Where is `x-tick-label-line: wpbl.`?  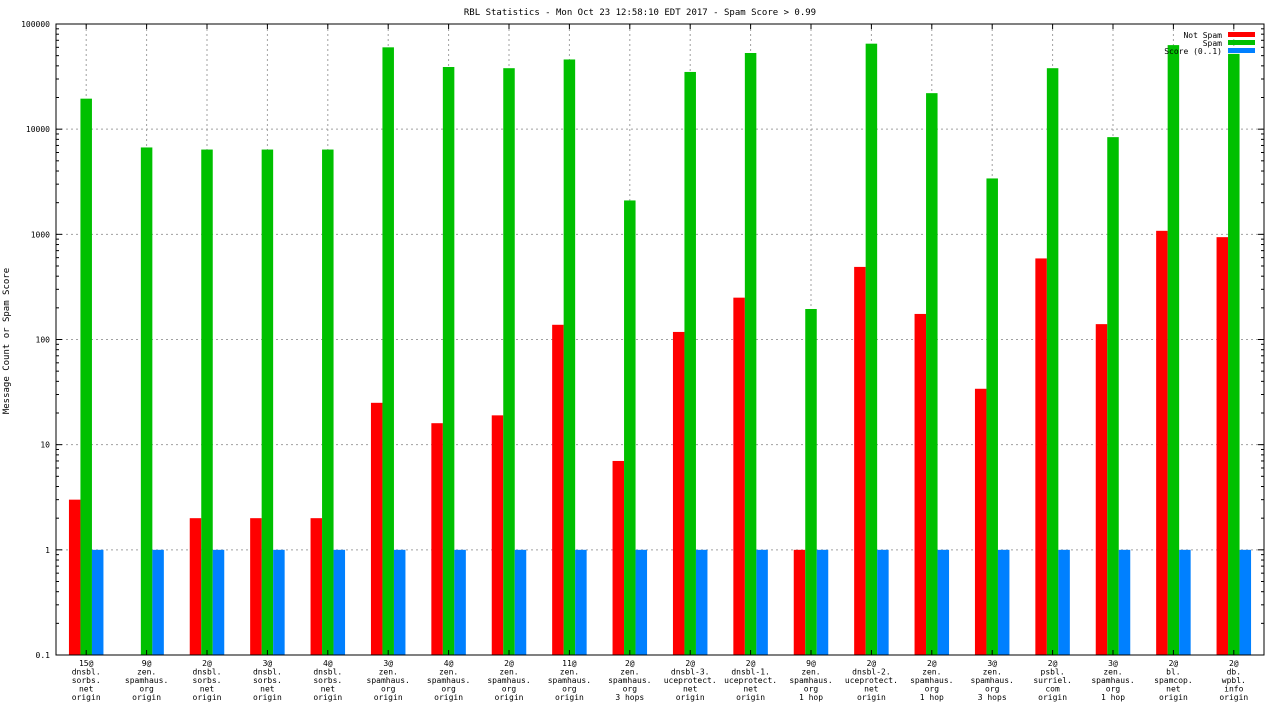
x-tick-label-line: wpbl. is located at coordinates (1234, 680).